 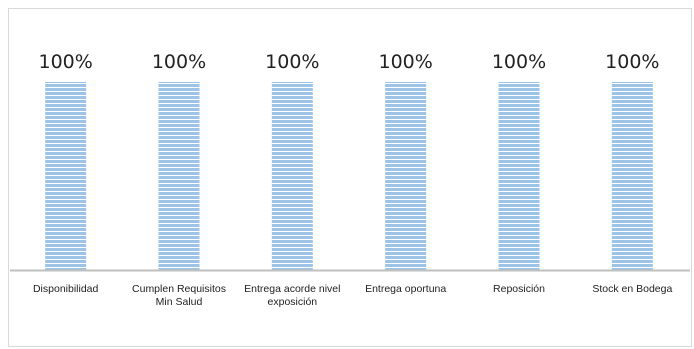 I want to click on data-label-2: 100%, so click(x=292, y=62).